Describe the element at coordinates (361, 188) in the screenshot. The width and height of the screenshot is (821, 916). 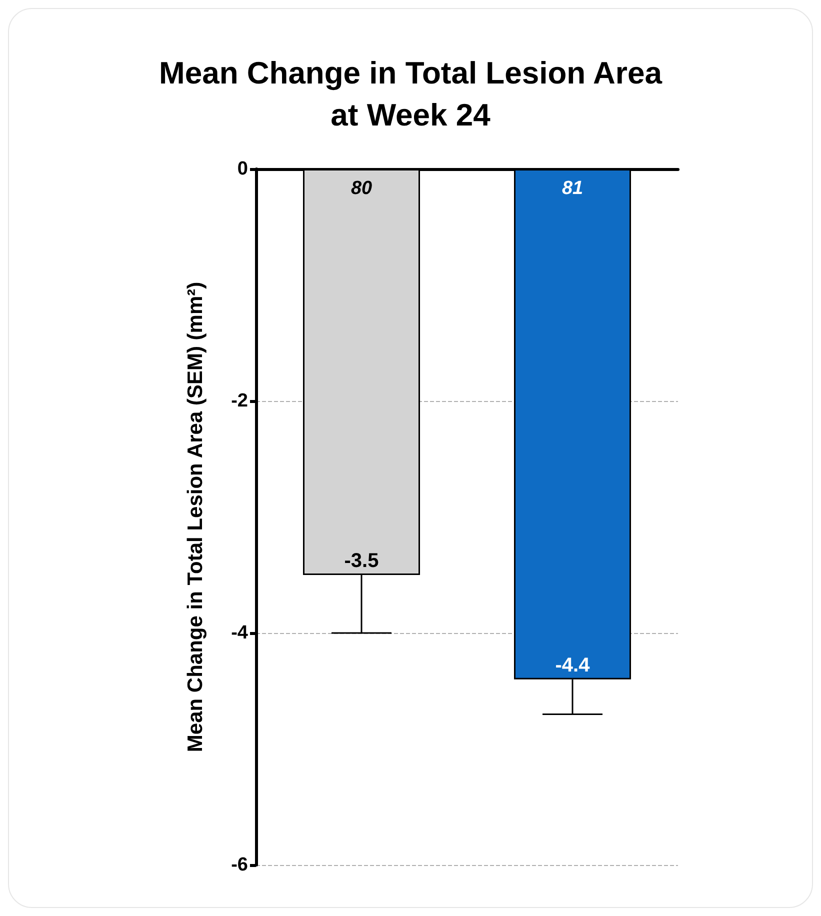
I see `annotation: 80` at that location.